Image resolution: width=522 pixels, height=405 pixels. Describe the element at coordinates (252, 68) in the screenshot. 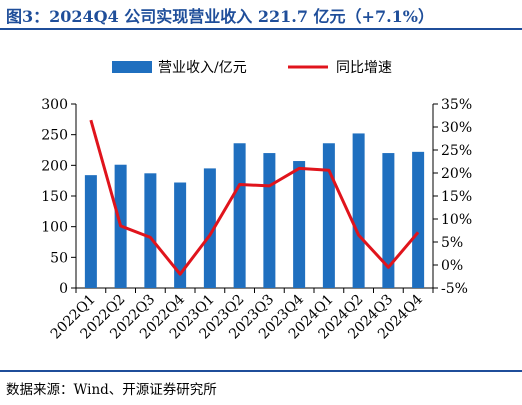

I see `legend: 营业收入/亿元 同比增速` at that location.